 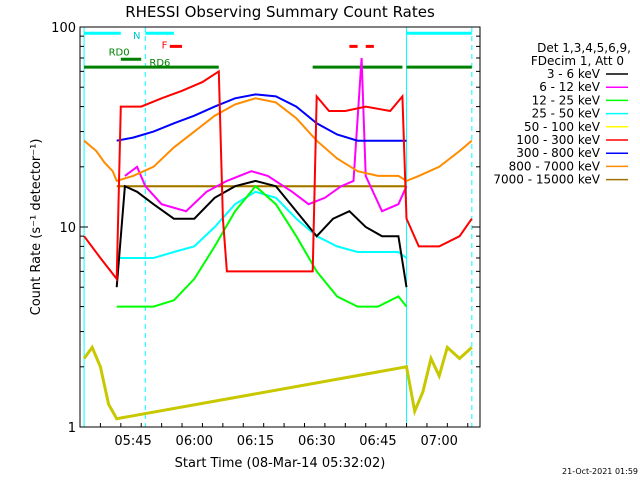 What do you see at coordinates (36, 227) in the screenshot?
I see `y-axis-label: Count Rate (s⁻¹ detector⁻¹)` at bounding box center [36, 227].